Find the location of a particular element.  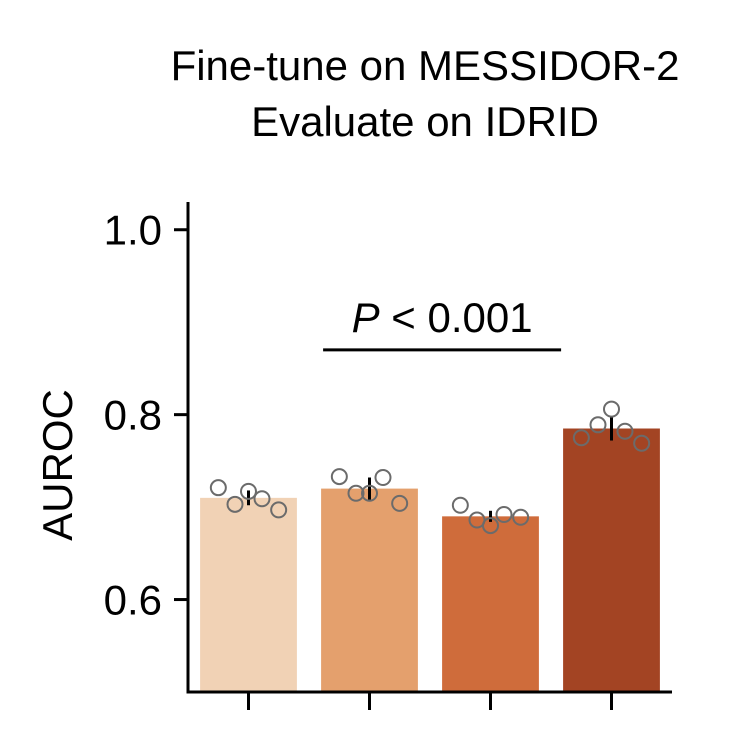

significance-annotation: P < 0.001 is located at coordinates (442, 323).